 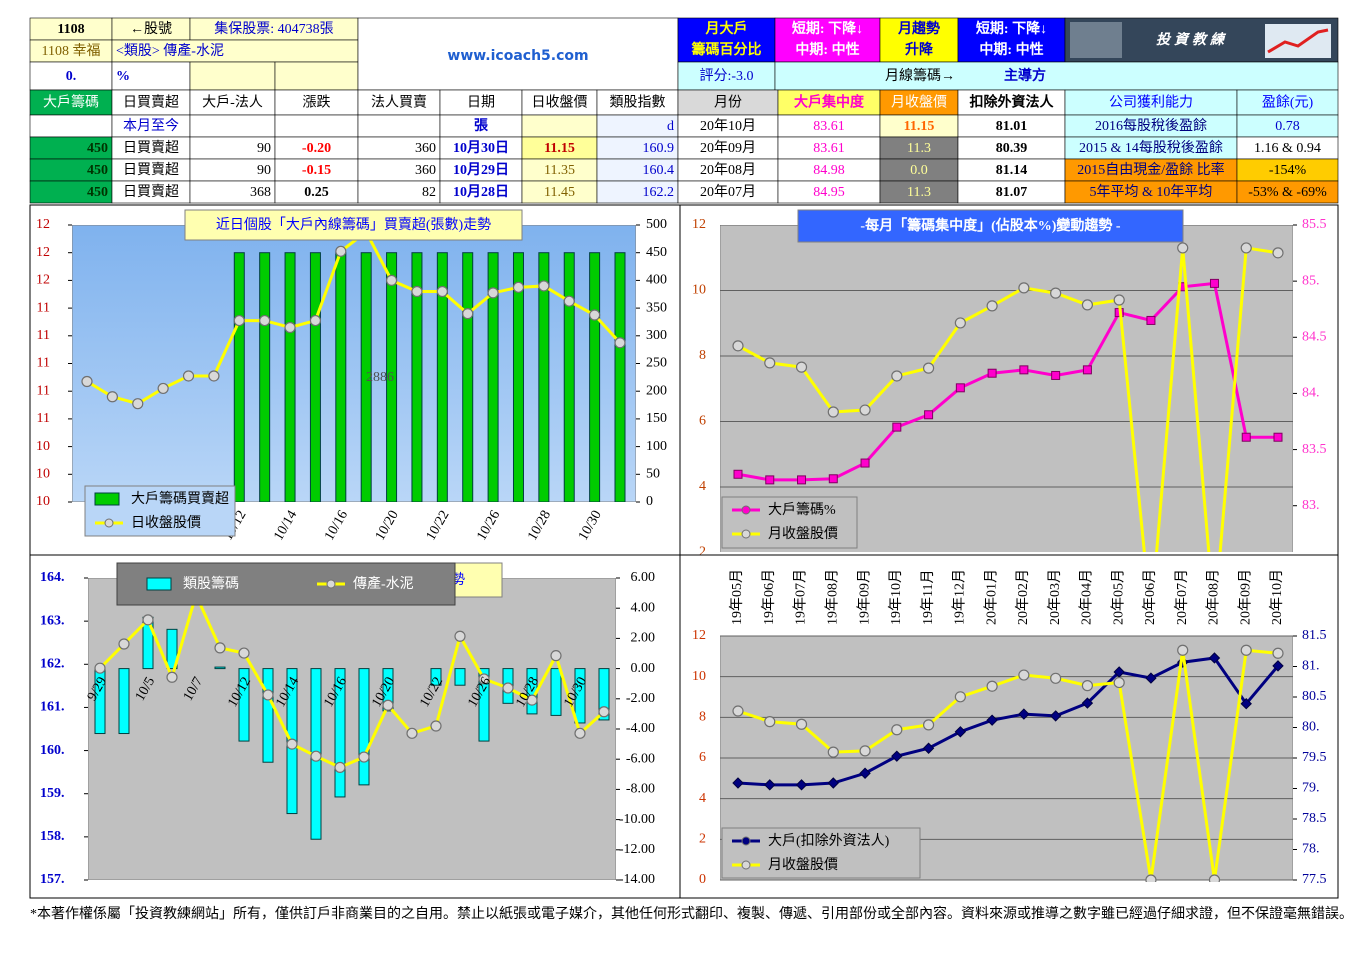 I want to click on column-header: 漲跌, so click(x=317, y=103).